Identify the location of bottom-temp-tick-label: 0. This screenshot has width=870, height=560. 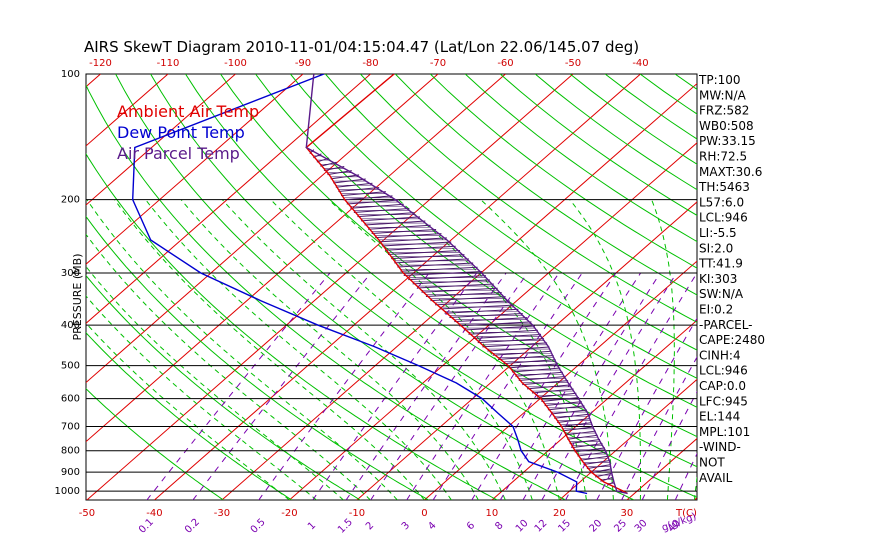
(424, 513).